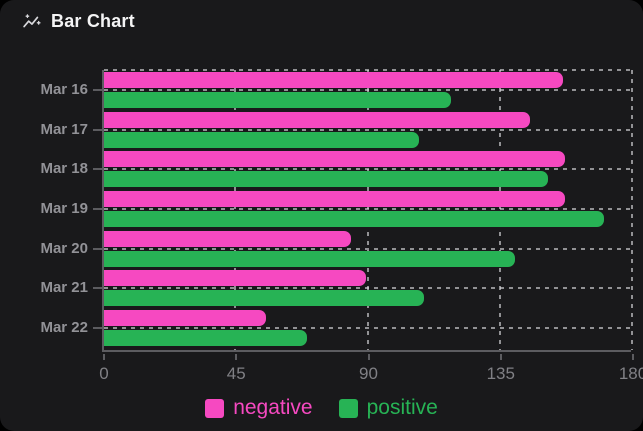 Image resolution: width=643 pixels, height=431 pixels. Describe the element at coordinates (64, 169) in the screenshot. I see `y-axis-label: Mar 18` at that location.